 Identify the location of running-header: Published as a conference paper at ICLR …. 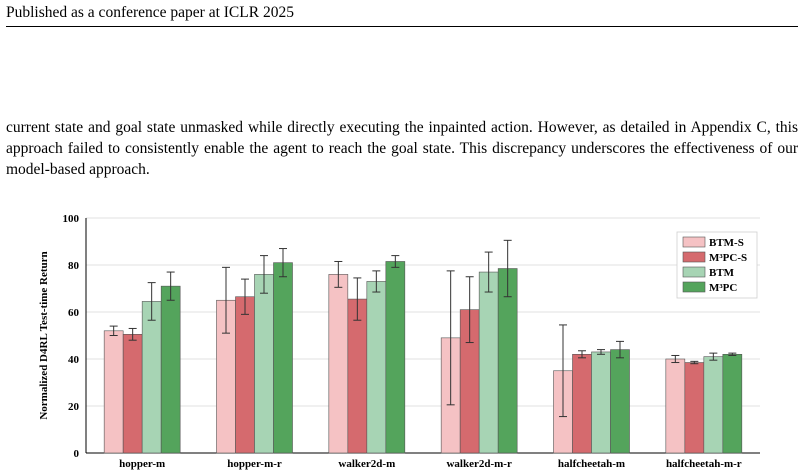
(150, 12).